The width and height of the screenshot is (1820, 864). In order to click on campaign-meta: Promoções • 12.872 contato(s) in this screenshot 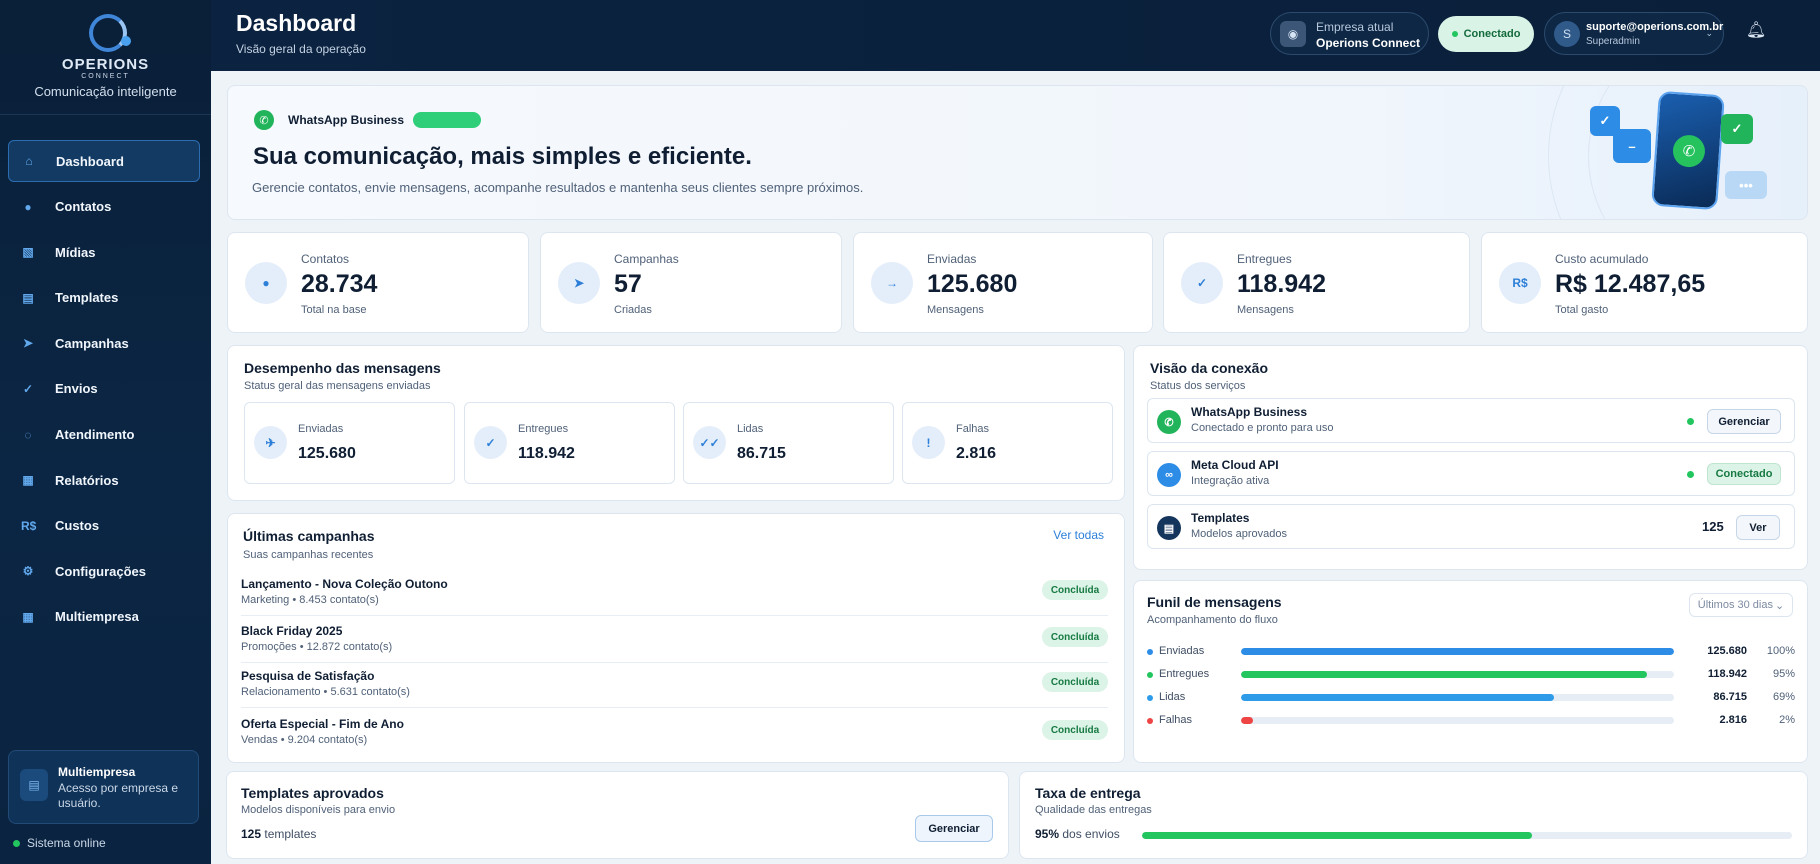, I will do `click(317, 647)`.